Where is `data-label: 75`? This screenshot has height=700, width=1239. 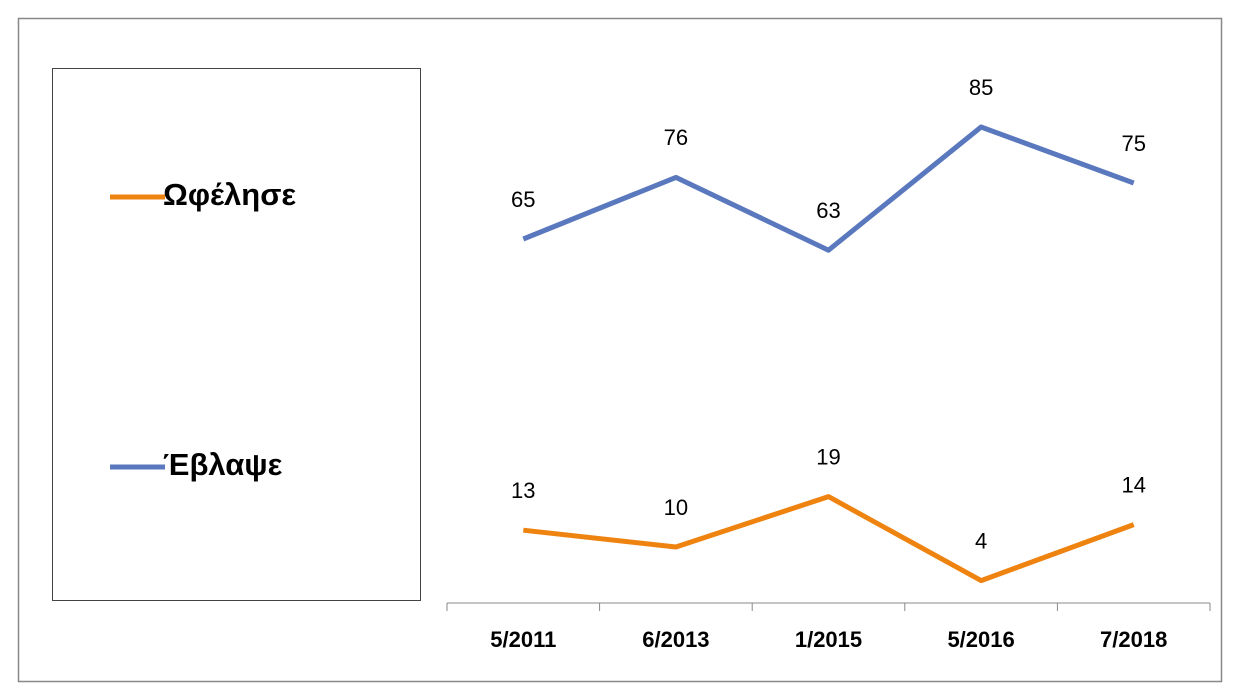 data-label: 75 is located at coordinates (1133, 143).